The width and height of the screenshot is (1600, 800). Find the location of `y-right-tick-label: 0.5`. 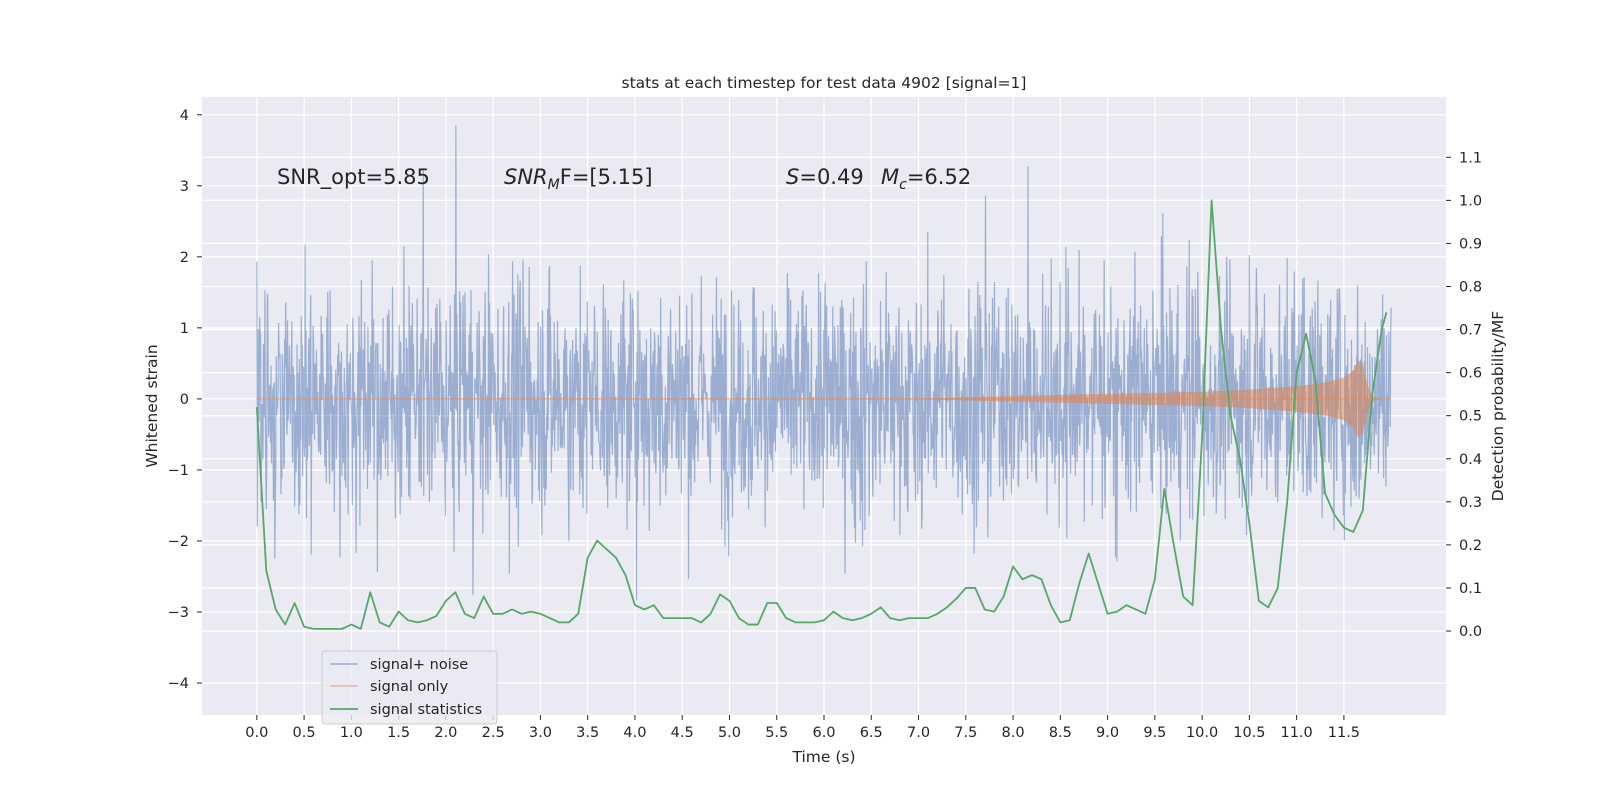

y-right-tick-label: 0.5 is located at coordinates (1470, 417).